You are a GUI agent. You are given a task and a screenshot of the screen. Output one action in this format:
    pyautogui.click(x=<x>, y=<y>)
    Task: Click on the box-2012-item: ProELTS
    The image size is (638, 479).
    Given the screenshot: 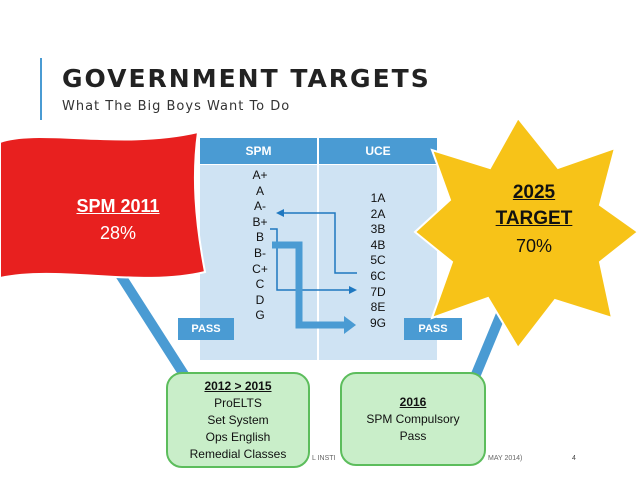 What is the action you would take?
    pyautogui.click(x=238, y=403)
    